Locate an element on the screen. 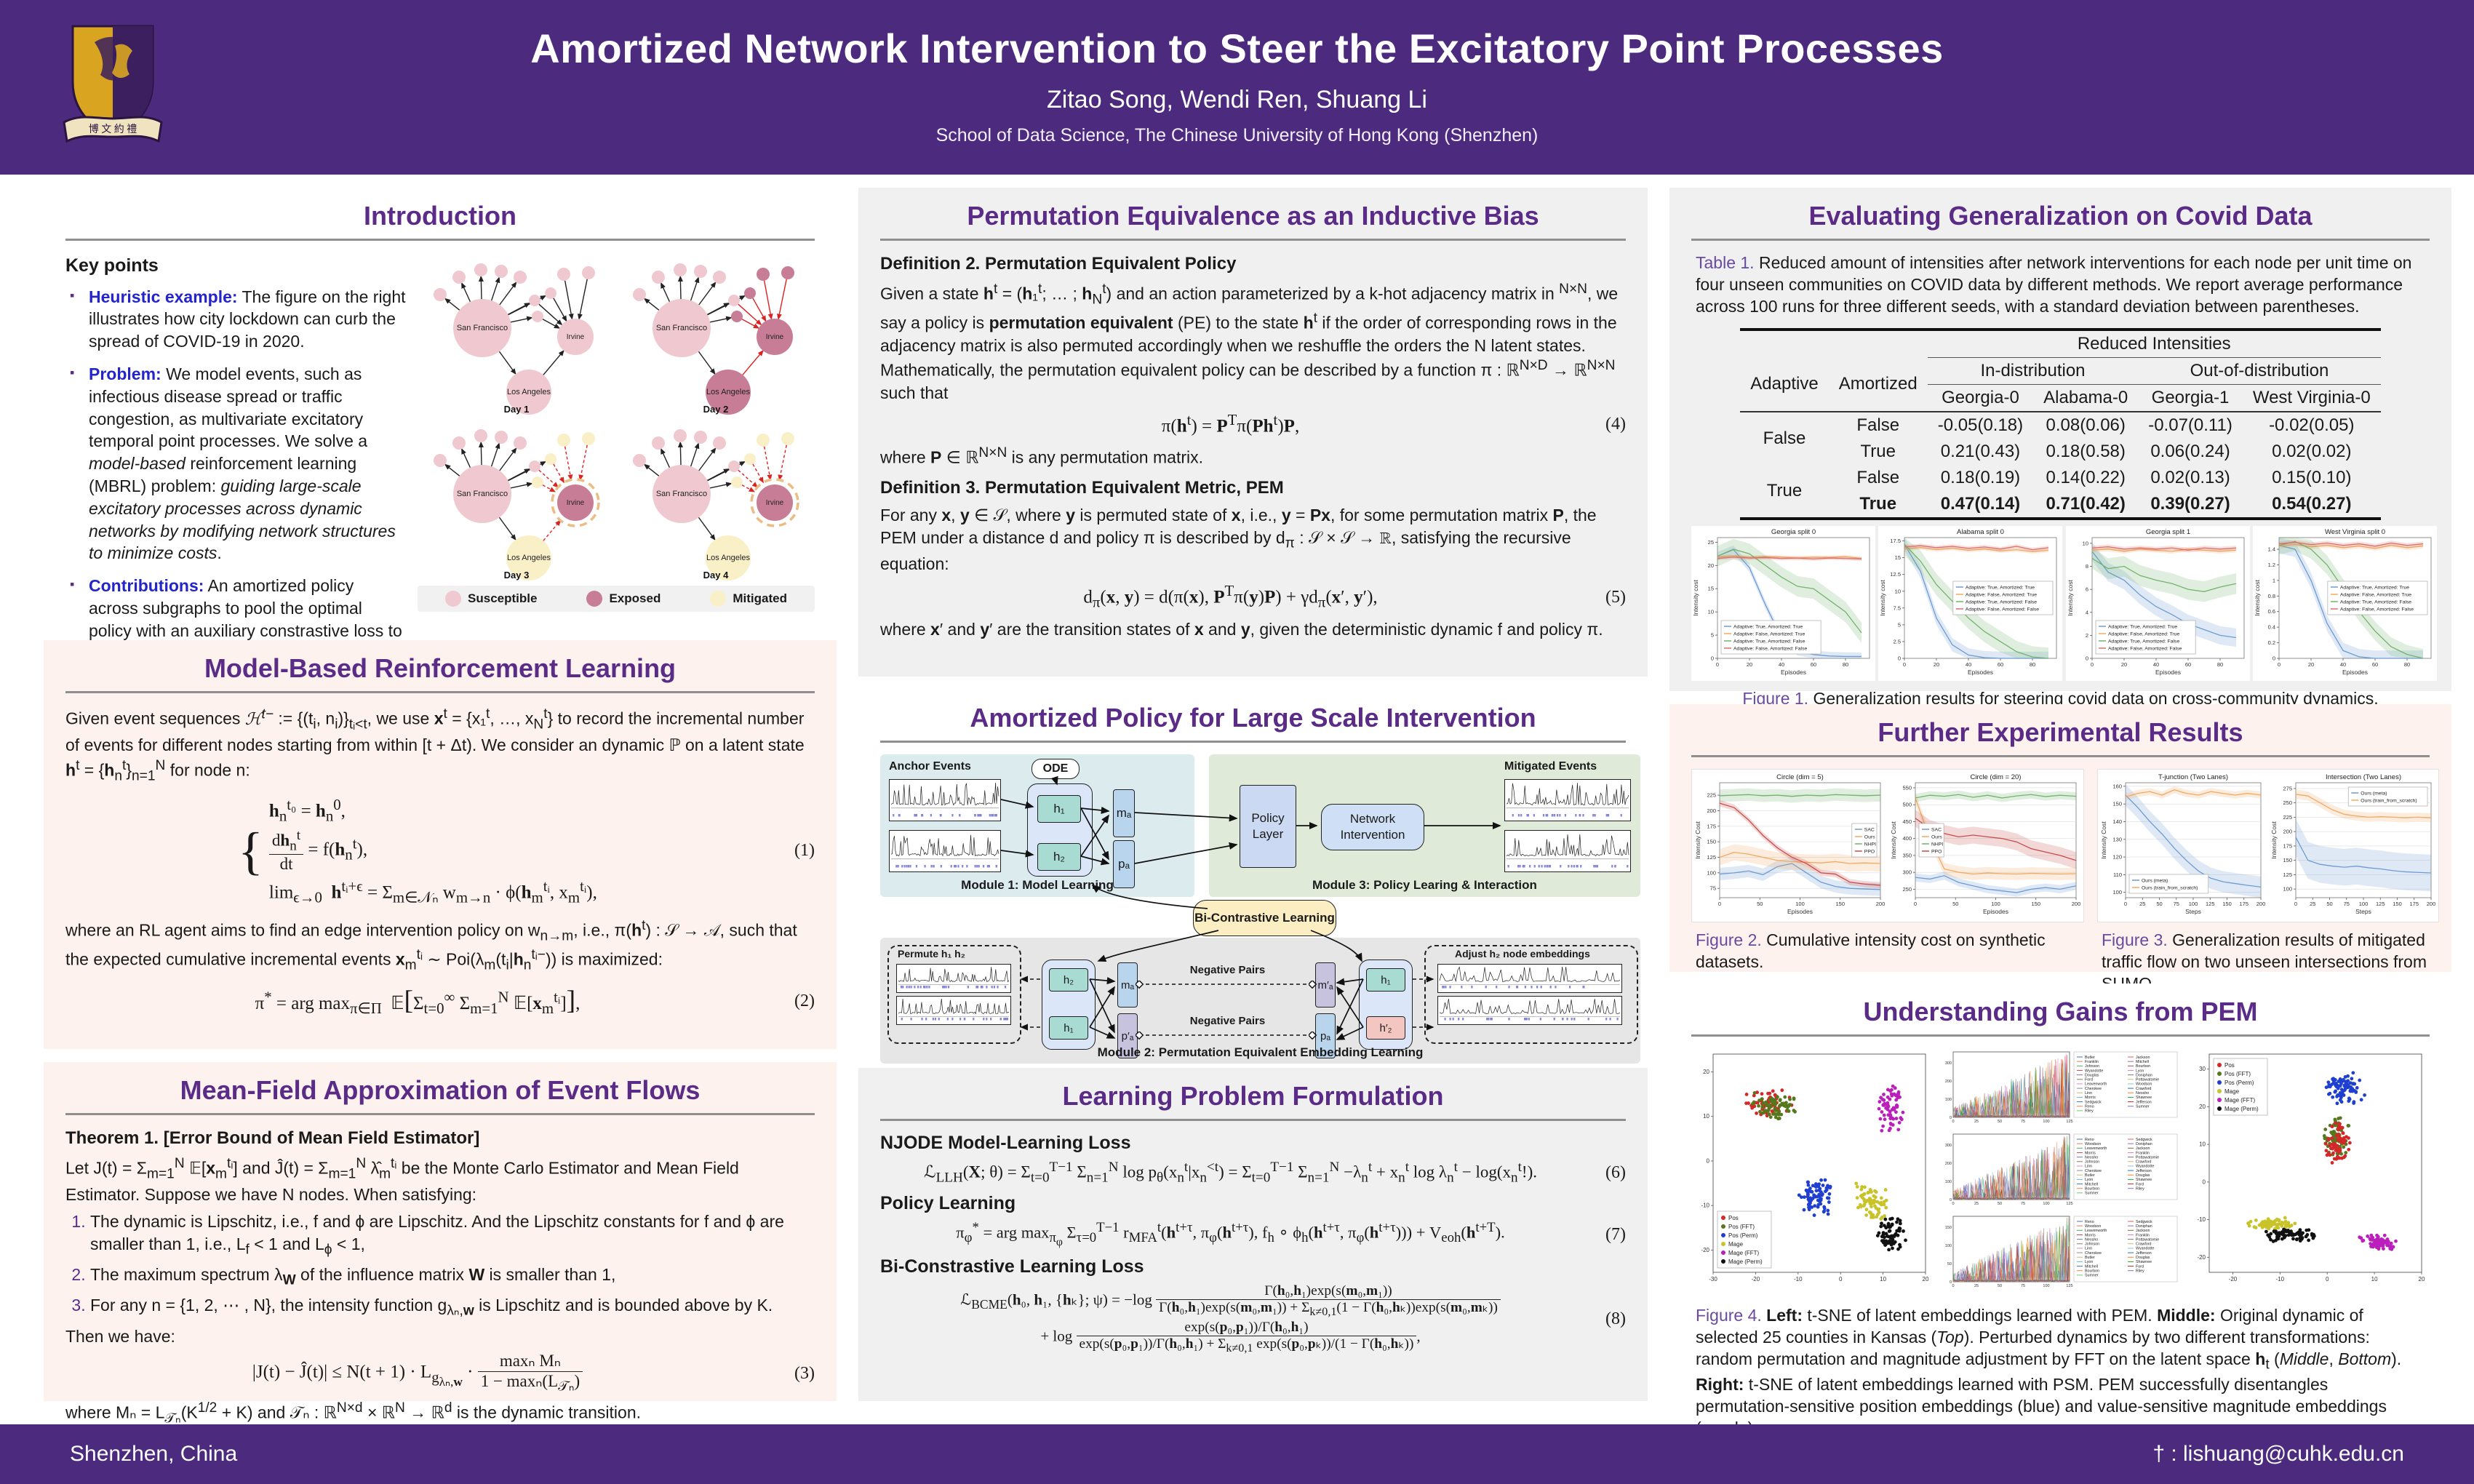 Image resolution: width=2474 pixels, height=1484 pixels. svg-text: 1.2 is located at coordinates (2271, 565).